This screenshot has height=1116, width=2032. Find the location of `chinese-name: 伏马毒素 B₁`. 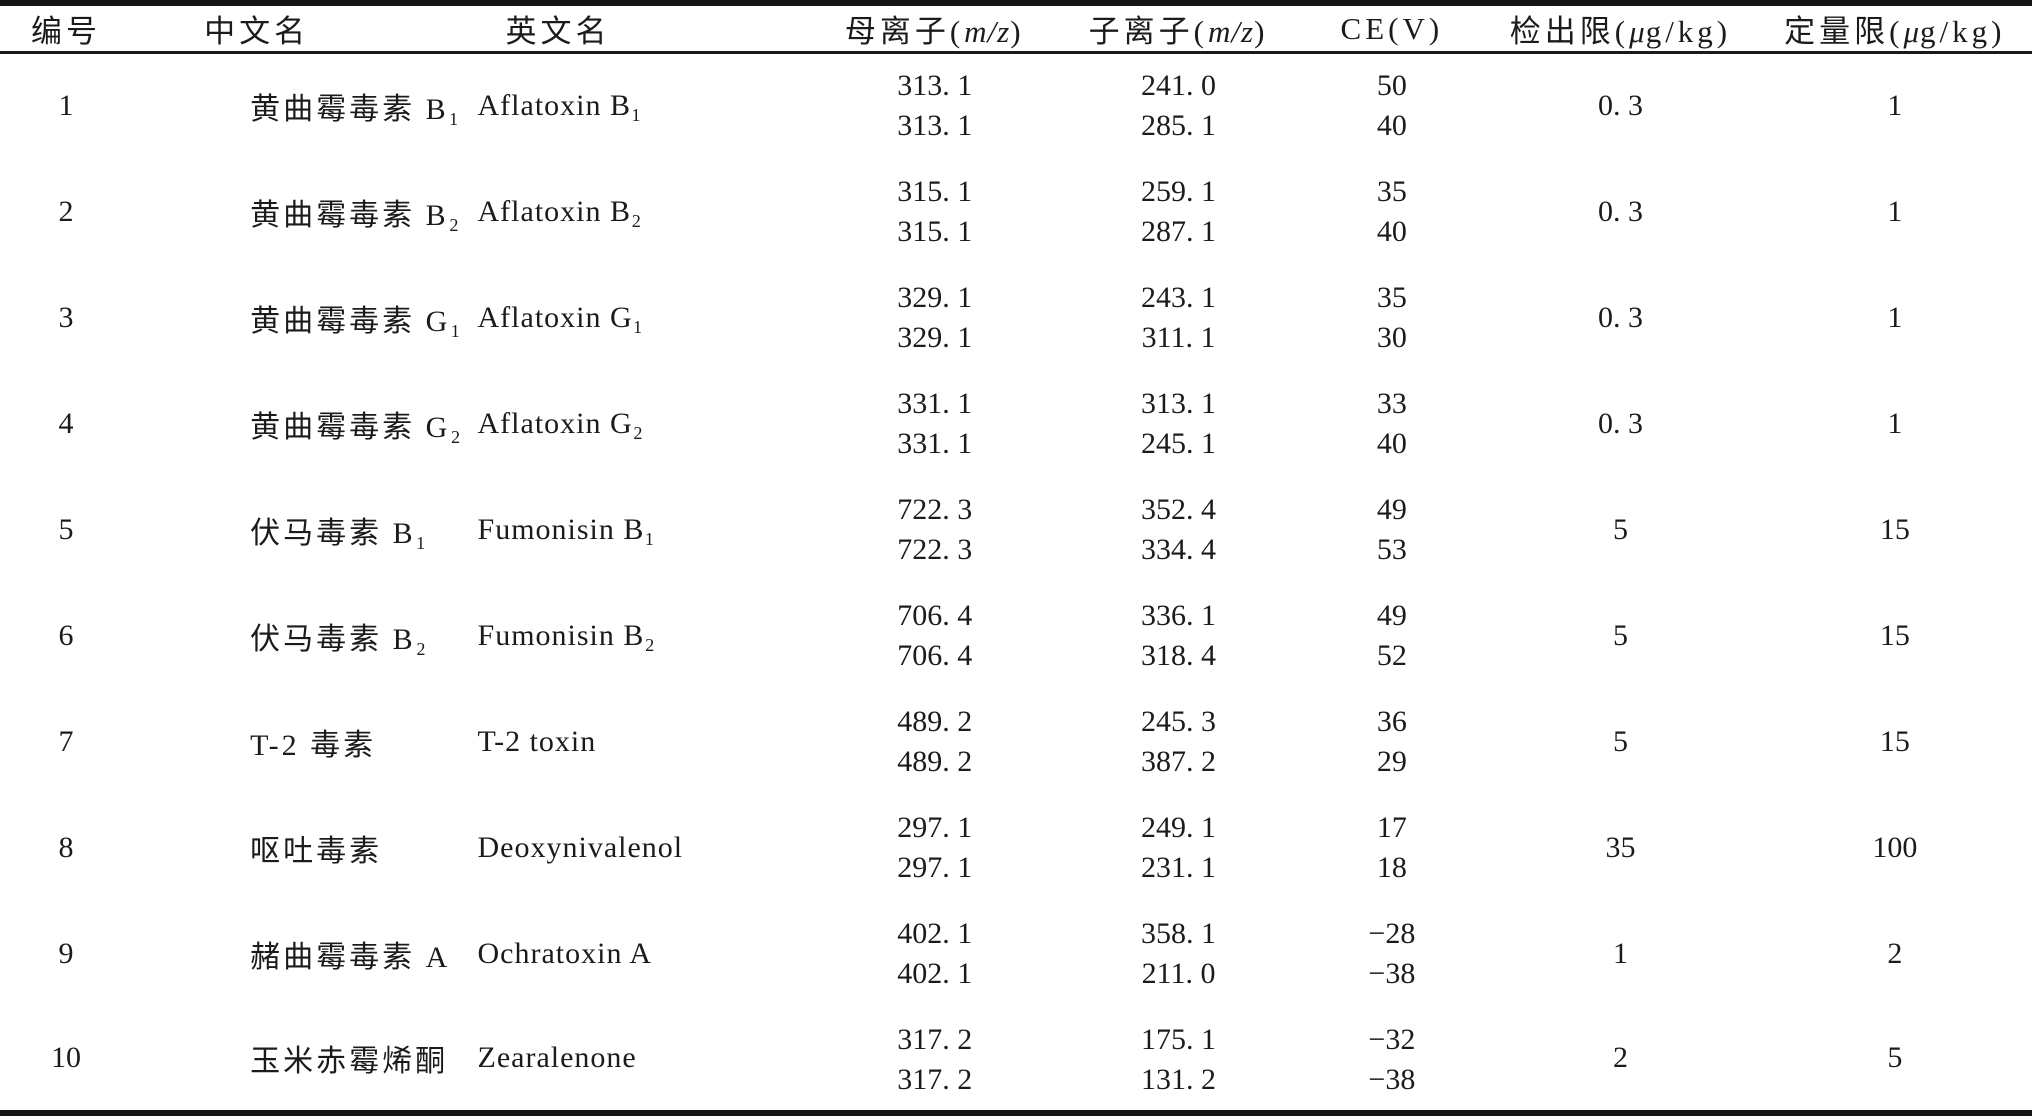

chinese-name: 伏马毒素 B₁ is located at coordinates (340, 533).